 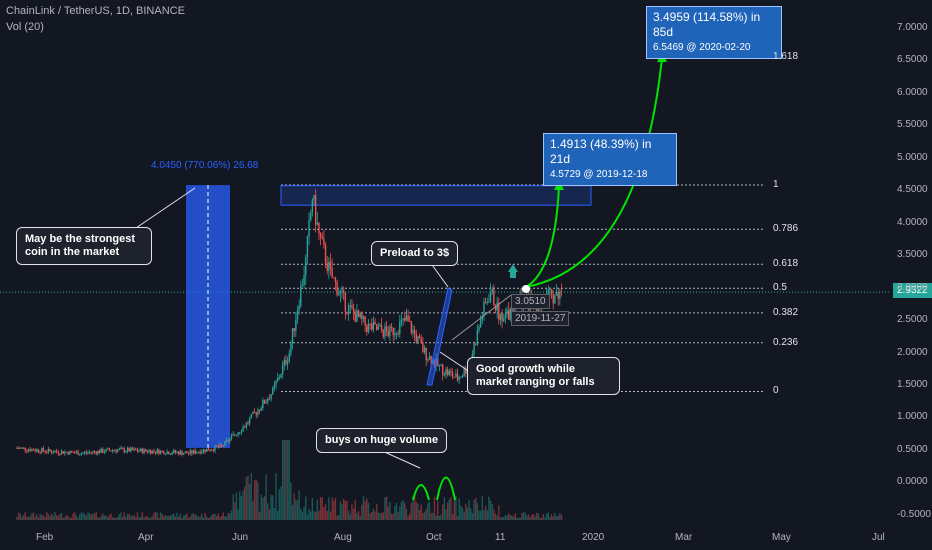 What do you see at coordinates (343, 537) in the screenshot?
I see `x-tick-label: Aug` at bounding box center [343, 537].